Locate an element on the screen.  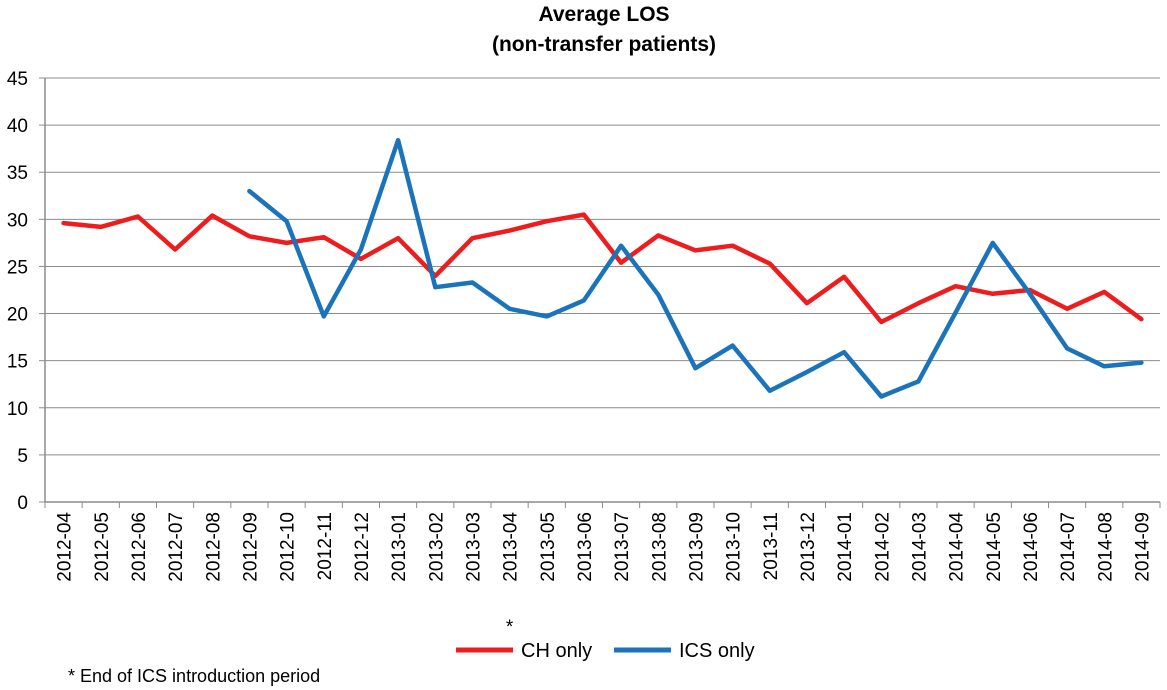
chart-title: Average LOS is located at coordinates (603, 14).